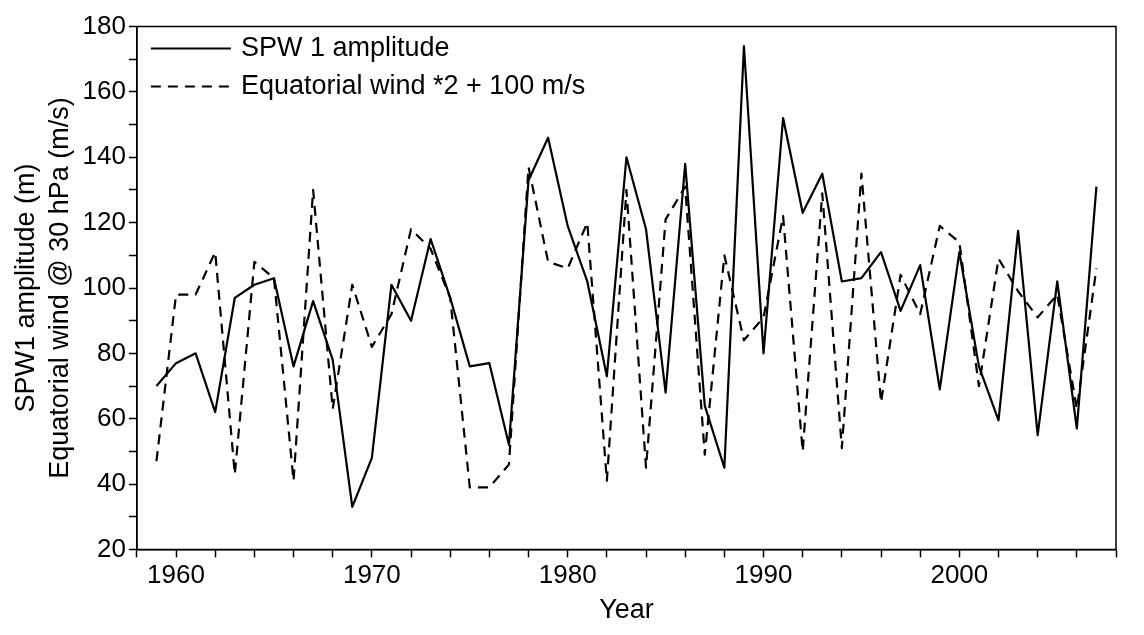  I want to click on y-tick-label: 20, so click(111, 547).